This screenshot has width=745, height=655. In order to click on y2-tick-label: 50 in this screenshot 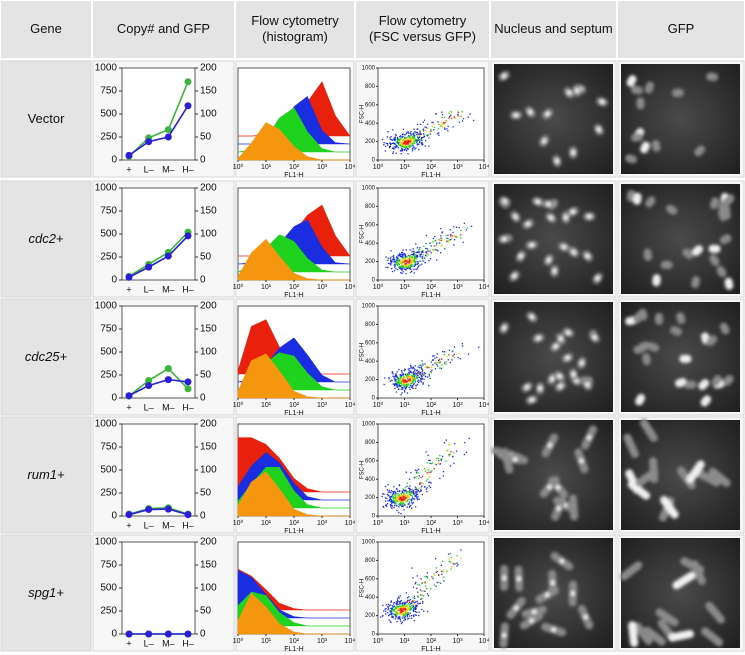, I will do `click(206, 257)`.